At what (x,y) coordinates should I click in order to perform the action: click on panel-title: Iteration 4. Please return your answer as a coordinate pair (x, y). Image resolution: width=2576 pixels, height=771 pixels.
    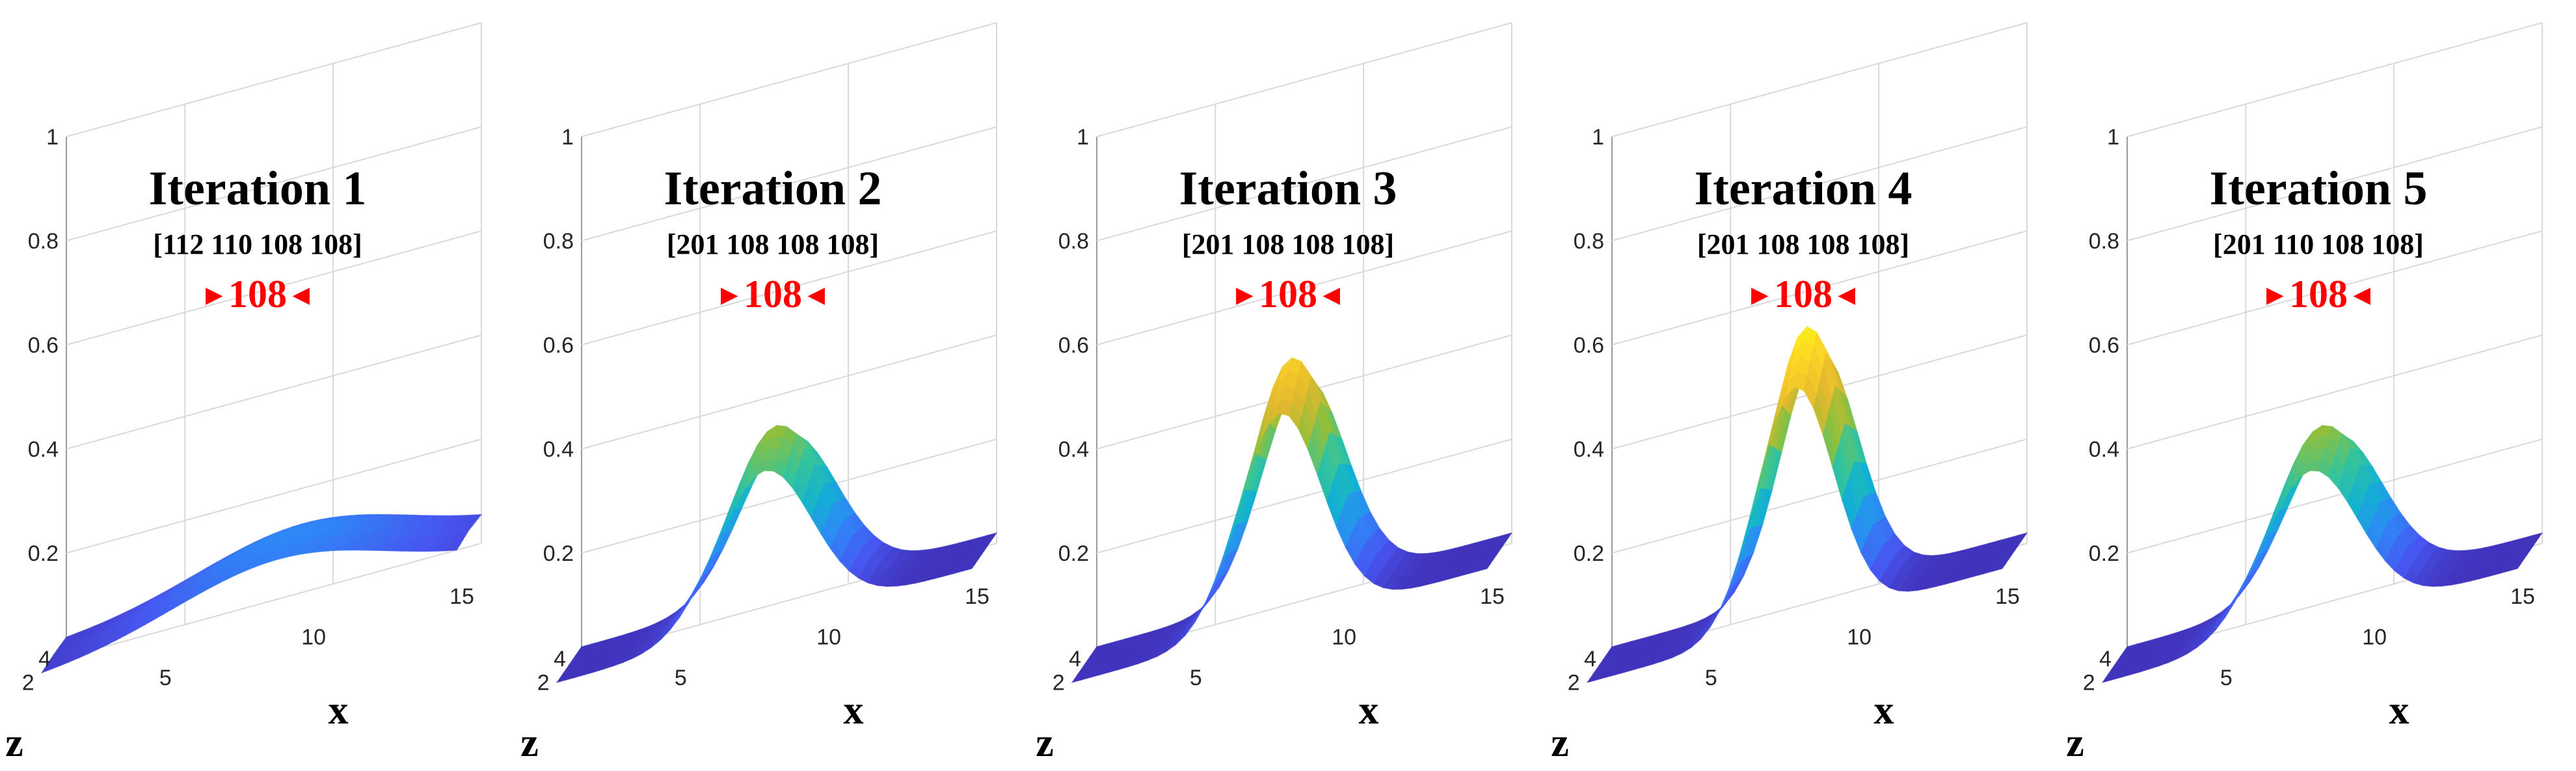
    Looking at the image, I should click on (1803, 189).